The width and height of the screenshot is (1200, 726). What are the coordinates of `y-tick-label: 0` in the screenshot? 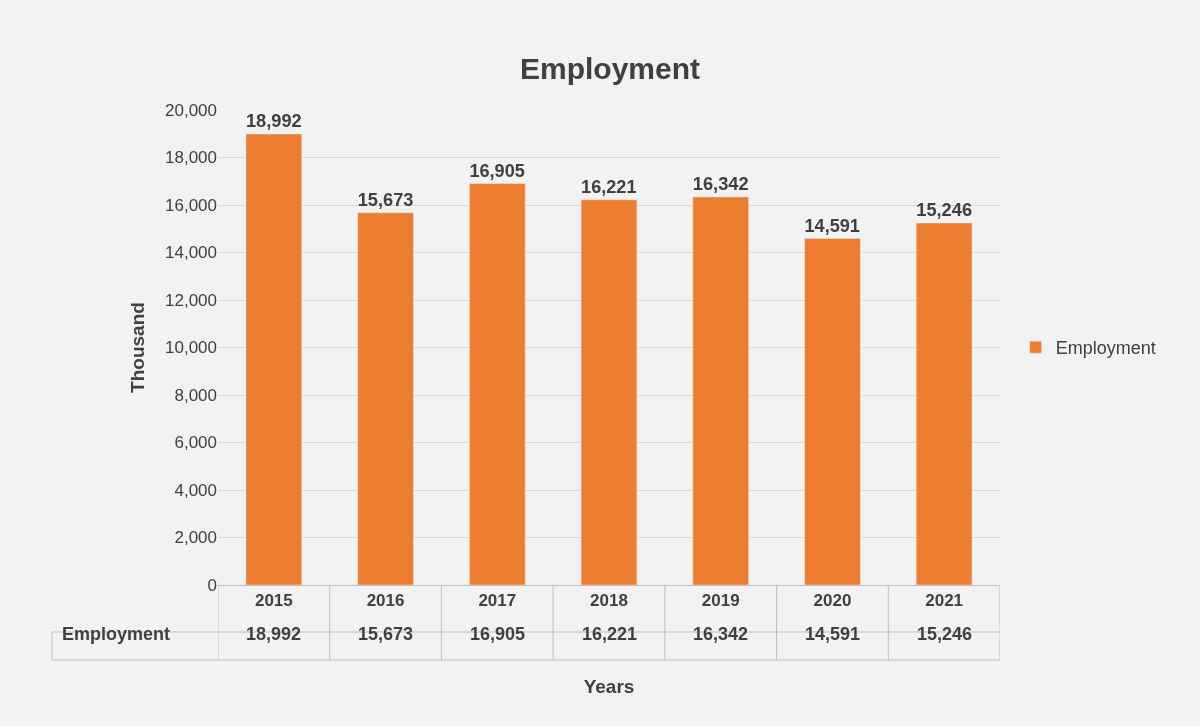 It's located at (212, 585).